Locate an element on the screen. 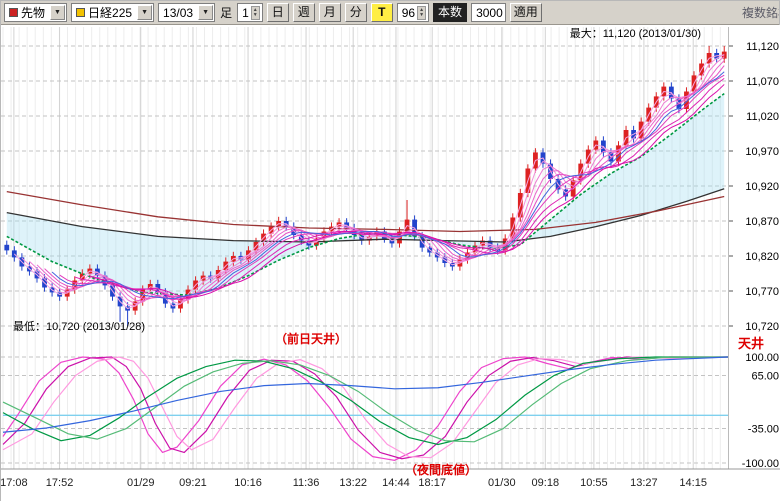 This screenshot has height=501, width=780. price-axis-label: 10,920 is located at coordinates (762, 187).